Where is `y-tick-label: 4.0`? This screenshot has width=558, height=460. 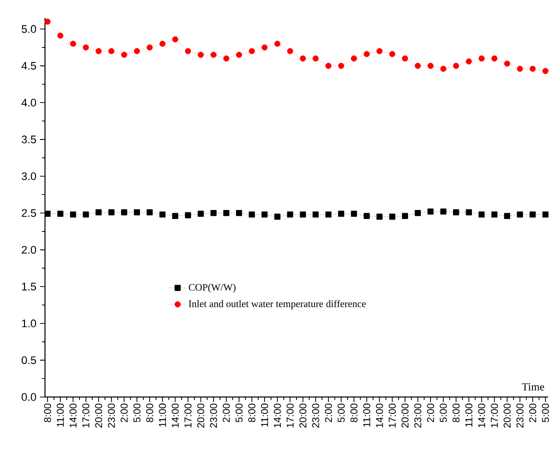 y-tick-label: 4.0 is located at coordinates (29, 102).